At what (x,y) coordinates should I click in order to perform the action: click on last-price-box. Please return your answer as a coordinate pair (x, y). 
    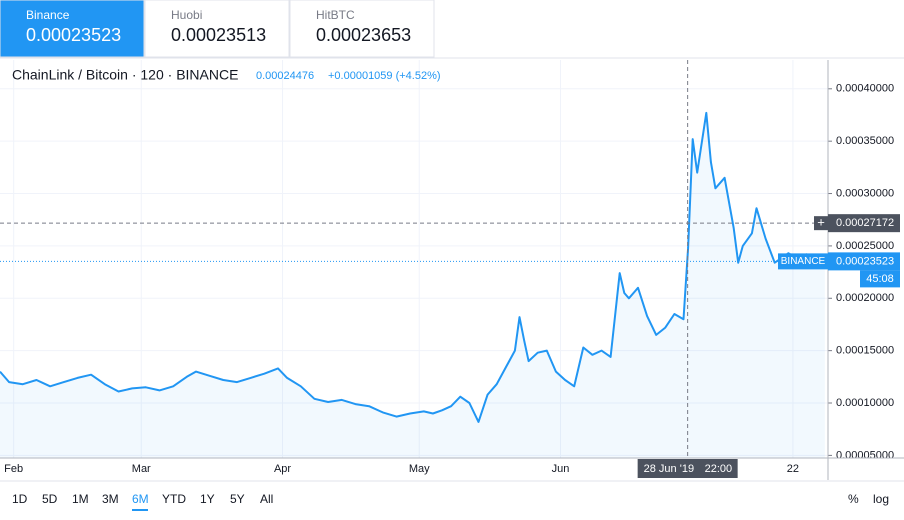
    Looking at the image, I should click on (864, 261).